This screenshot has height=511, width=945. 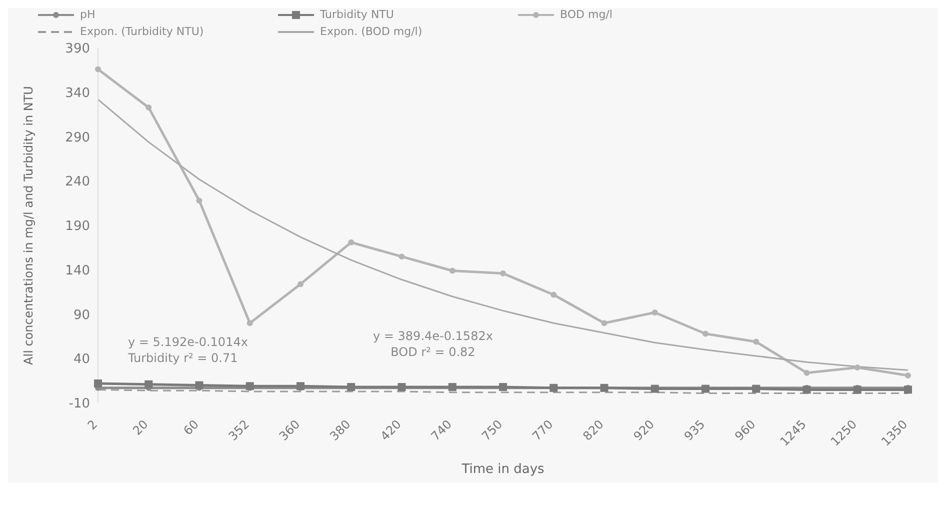 What do you see at coordinates (593, 430) in the screenshot?
I see `x-tick-label: 820` at bounding box center [593, 430].